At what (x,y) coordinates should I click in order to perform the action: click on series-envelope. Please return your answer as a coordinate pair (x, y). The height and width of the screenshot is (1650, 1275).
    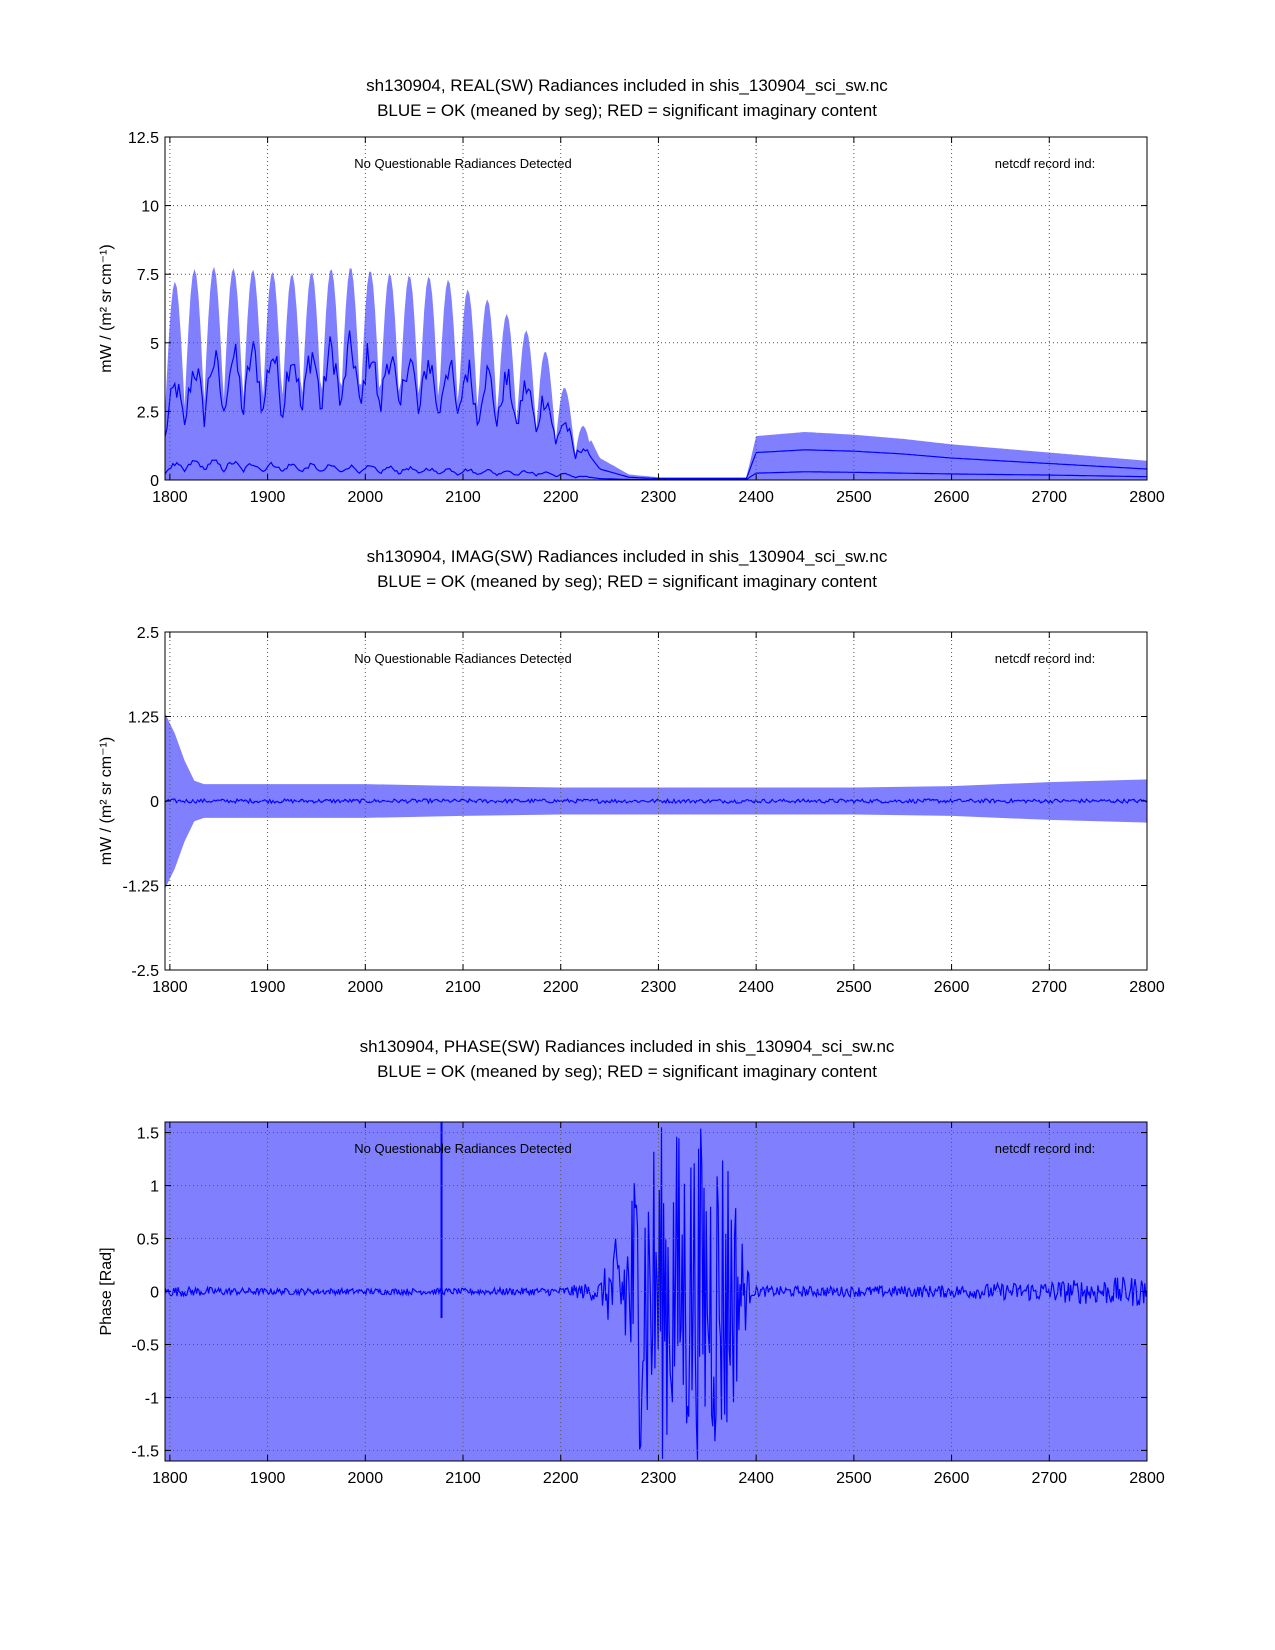
    Looking at the image, I should click on (656, 373).